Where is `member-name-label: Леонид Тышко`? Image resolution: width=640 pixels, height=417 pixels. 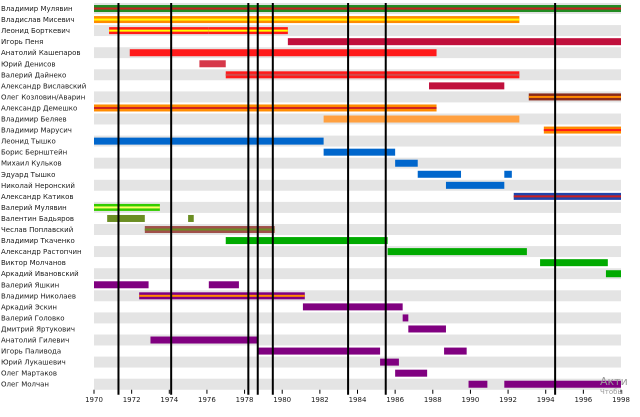
member-name-label: Леонид Тышко is located at coordinates (28, 142).